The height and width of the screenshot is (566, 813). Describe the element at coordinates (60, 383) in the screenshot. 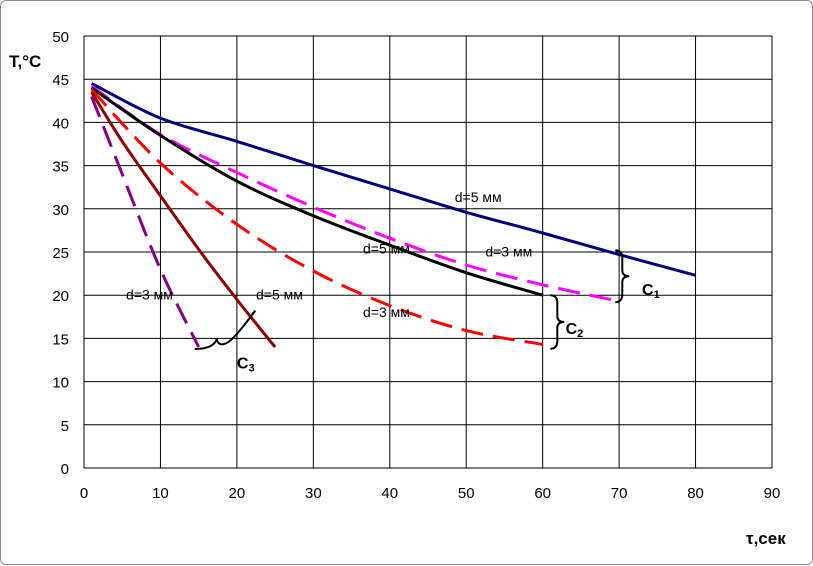

I see `y-tick-label: 10` at that location.